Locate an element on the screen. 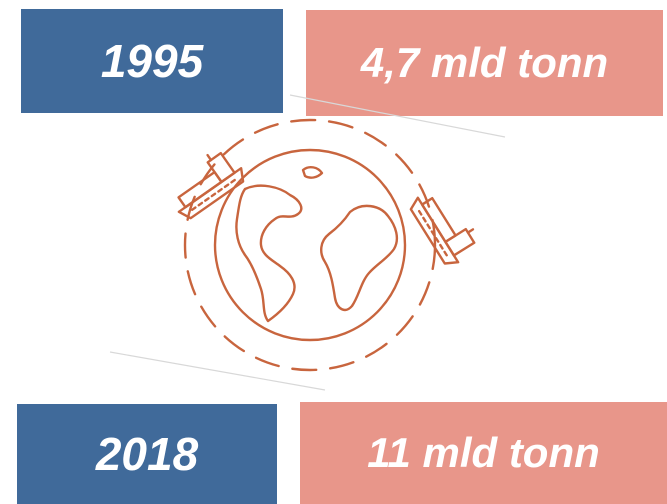  amount-1995-box: 4,7 mld tonn is located at coordinates (484, 63).